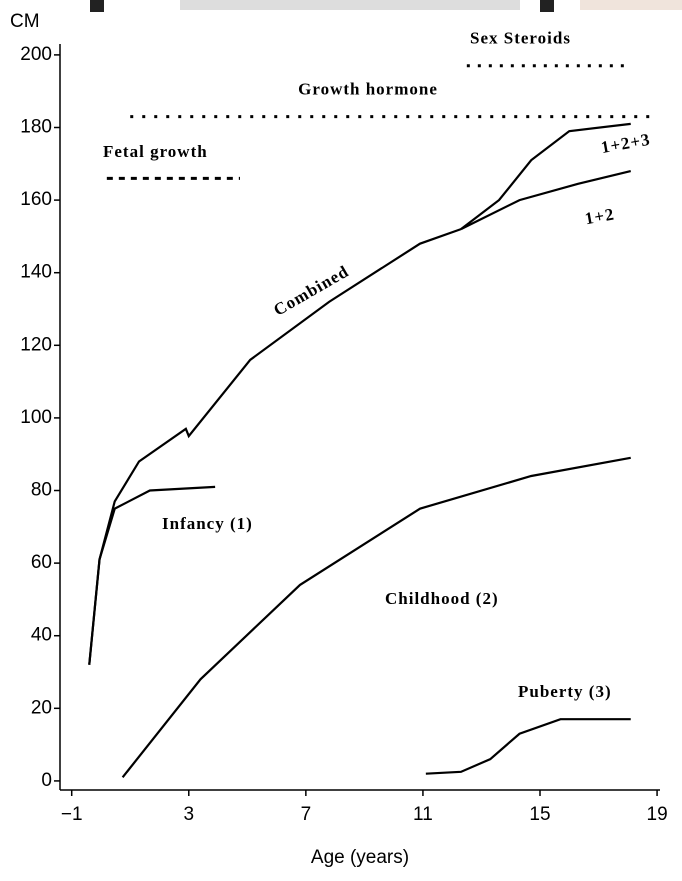 The height and width of the screenshot is (881, 682). I want to click on y-tick-label: 40, so click(41, 635).